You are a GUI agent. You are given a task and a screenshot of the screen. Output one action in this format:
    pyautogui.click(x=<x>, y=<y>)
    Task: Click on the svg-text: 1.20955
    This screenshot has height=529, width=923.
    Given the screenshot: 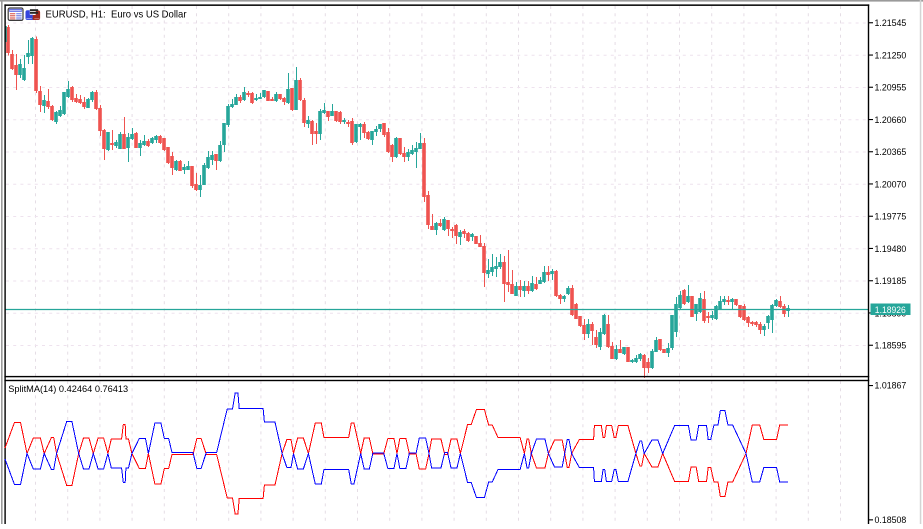 What is the action you would take?
    pyautogui.click(x=891, y=88)
    